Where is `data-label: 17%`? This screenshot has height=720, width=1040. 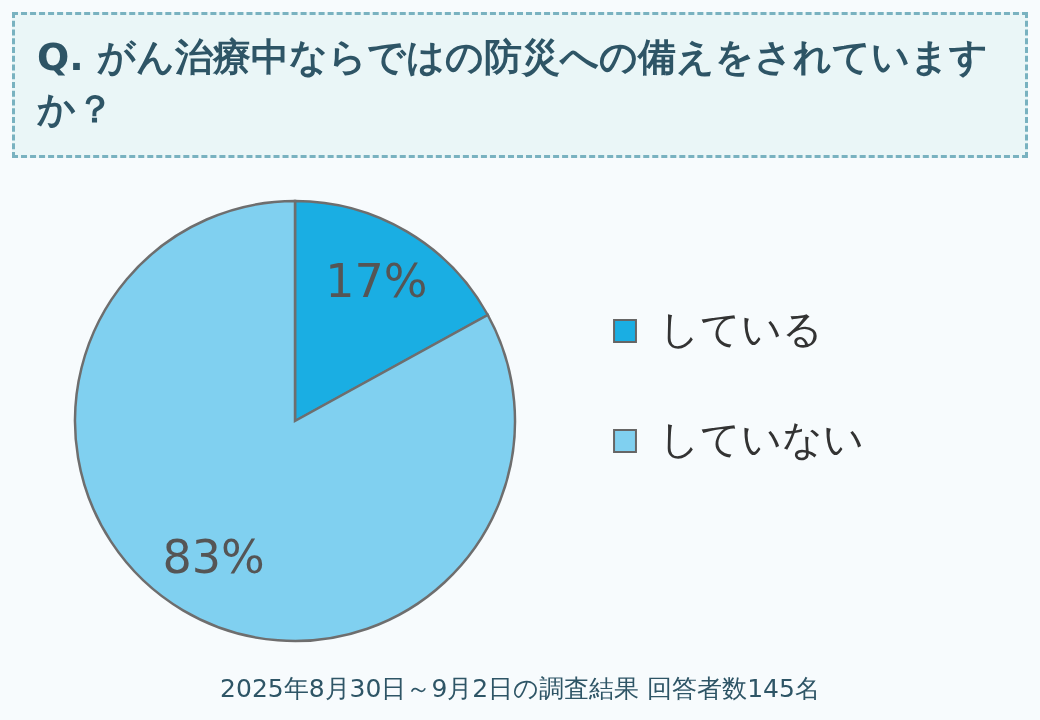 data-label: 17% is located at coordinates (376, 281).